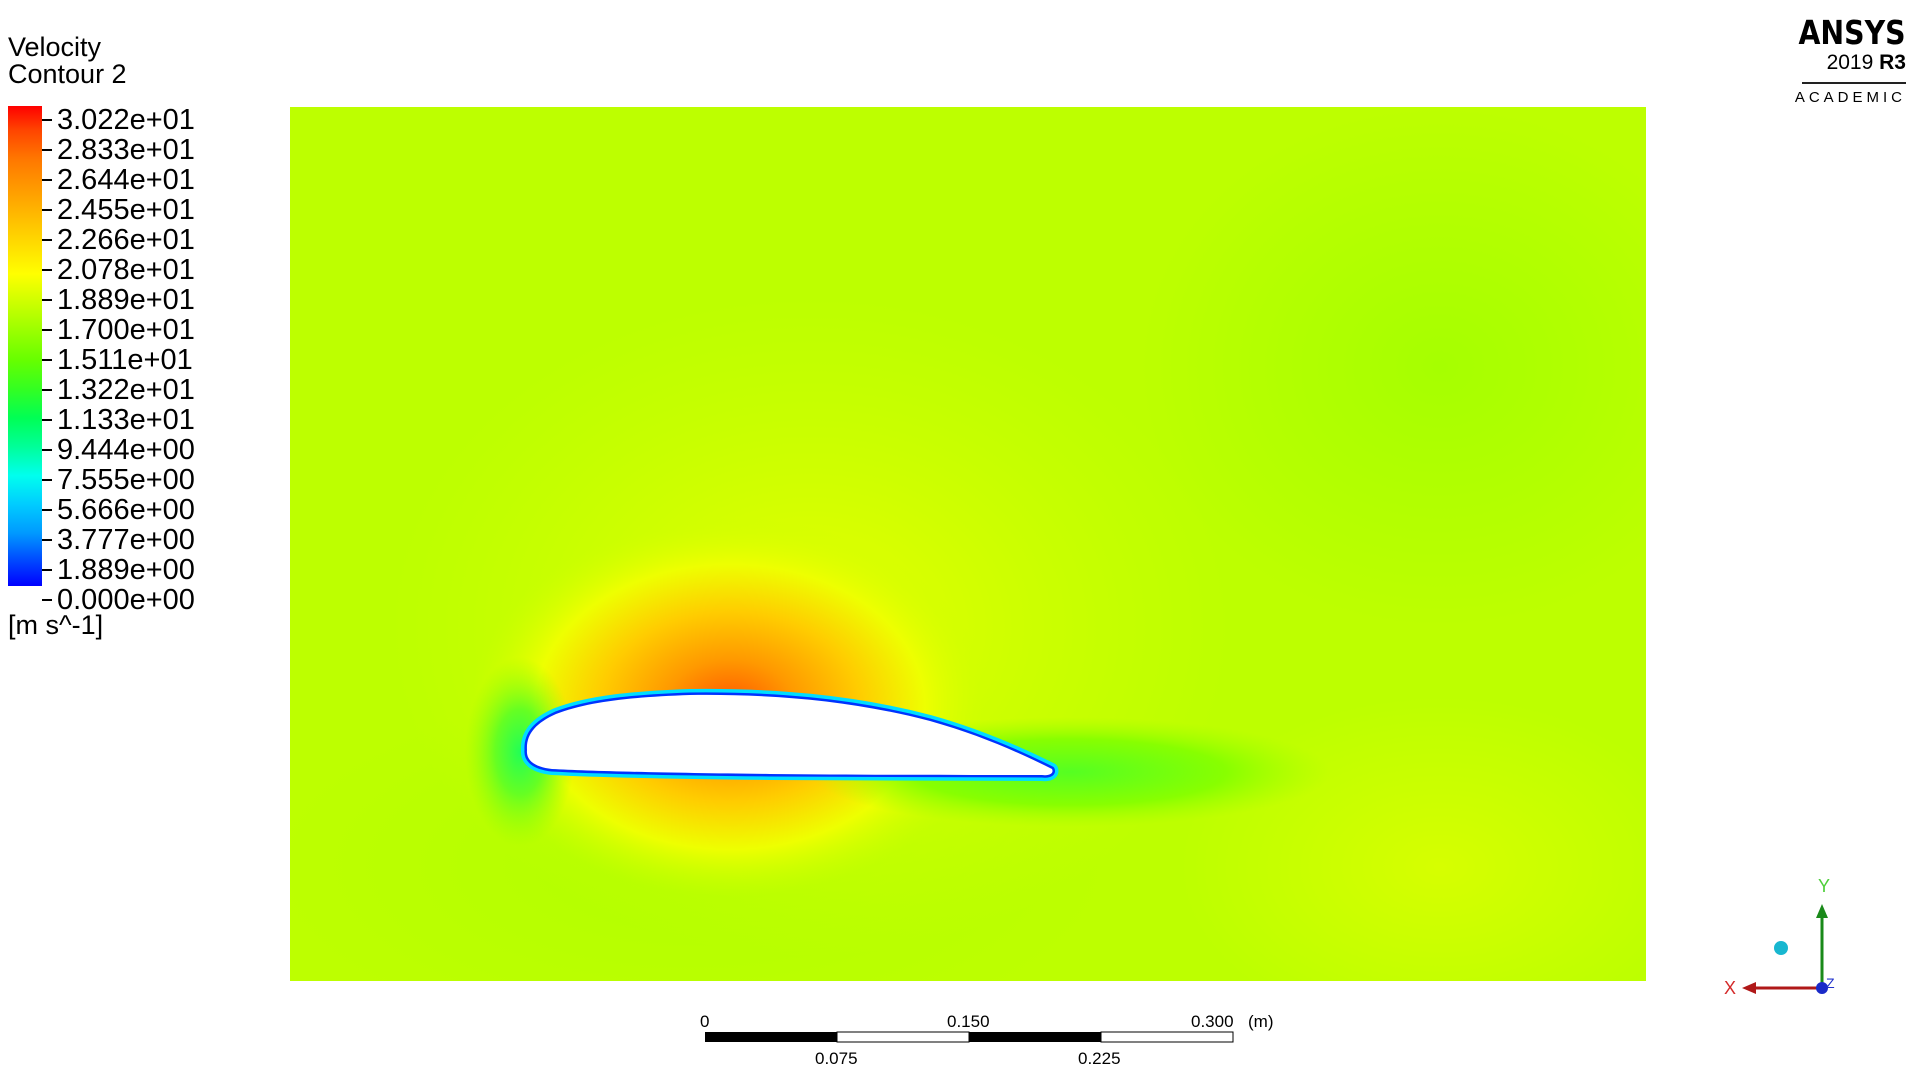 The height and width of the screenshot is (1080, 1920). Describe the element at coordinates (56, 625) in the screenshot. I see `legend-units: [m s^-1]` at that location.